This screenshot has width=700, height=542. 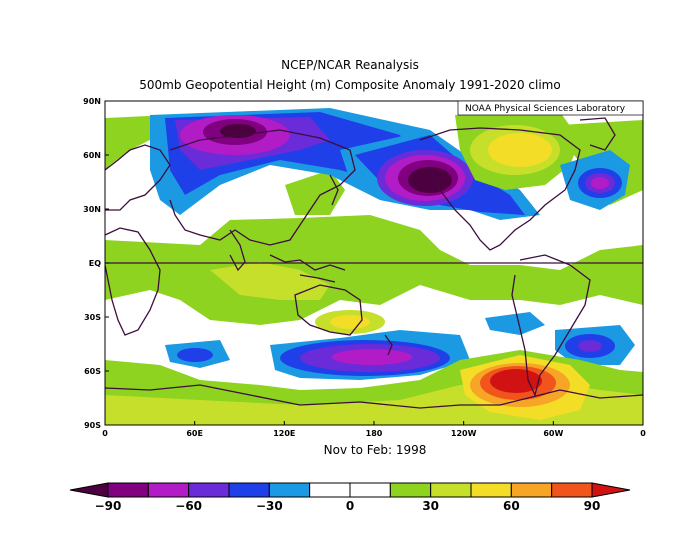 I want to click on amundsen-high-core, so click(x=516, y=381).